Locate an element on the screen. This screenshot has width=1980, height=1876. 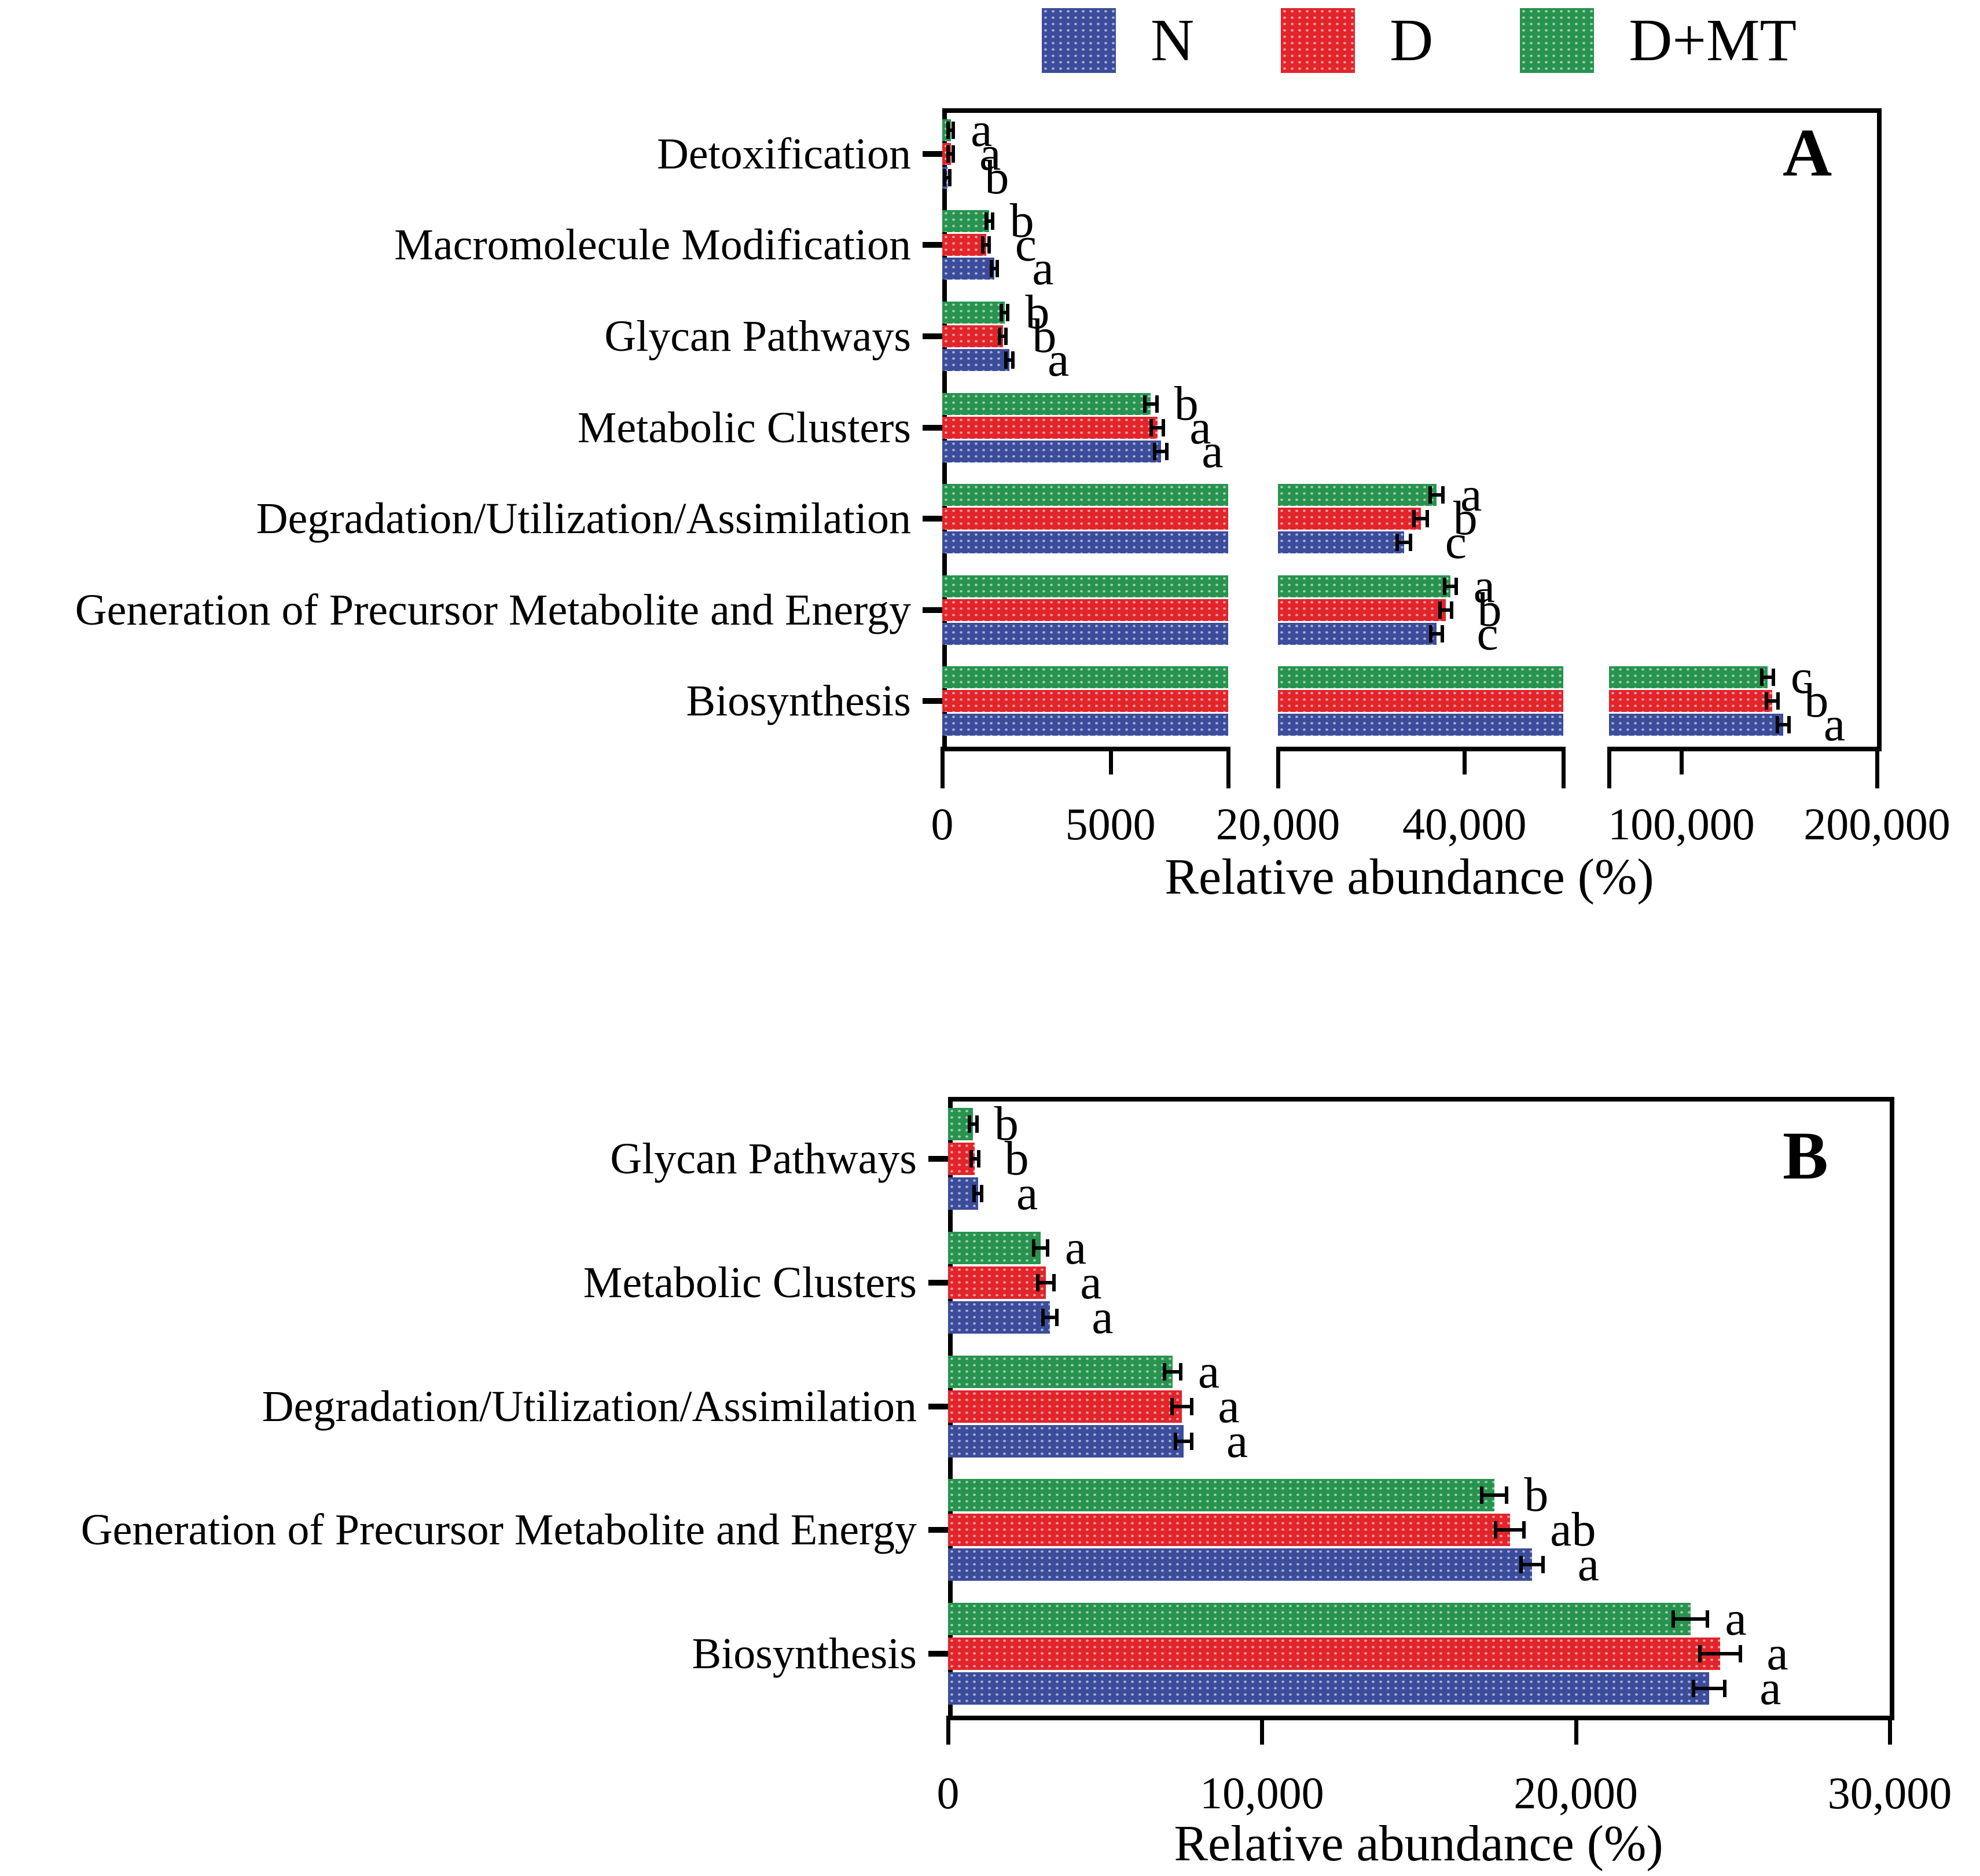
x-axis-line is located at coordinates (1421, 1718).